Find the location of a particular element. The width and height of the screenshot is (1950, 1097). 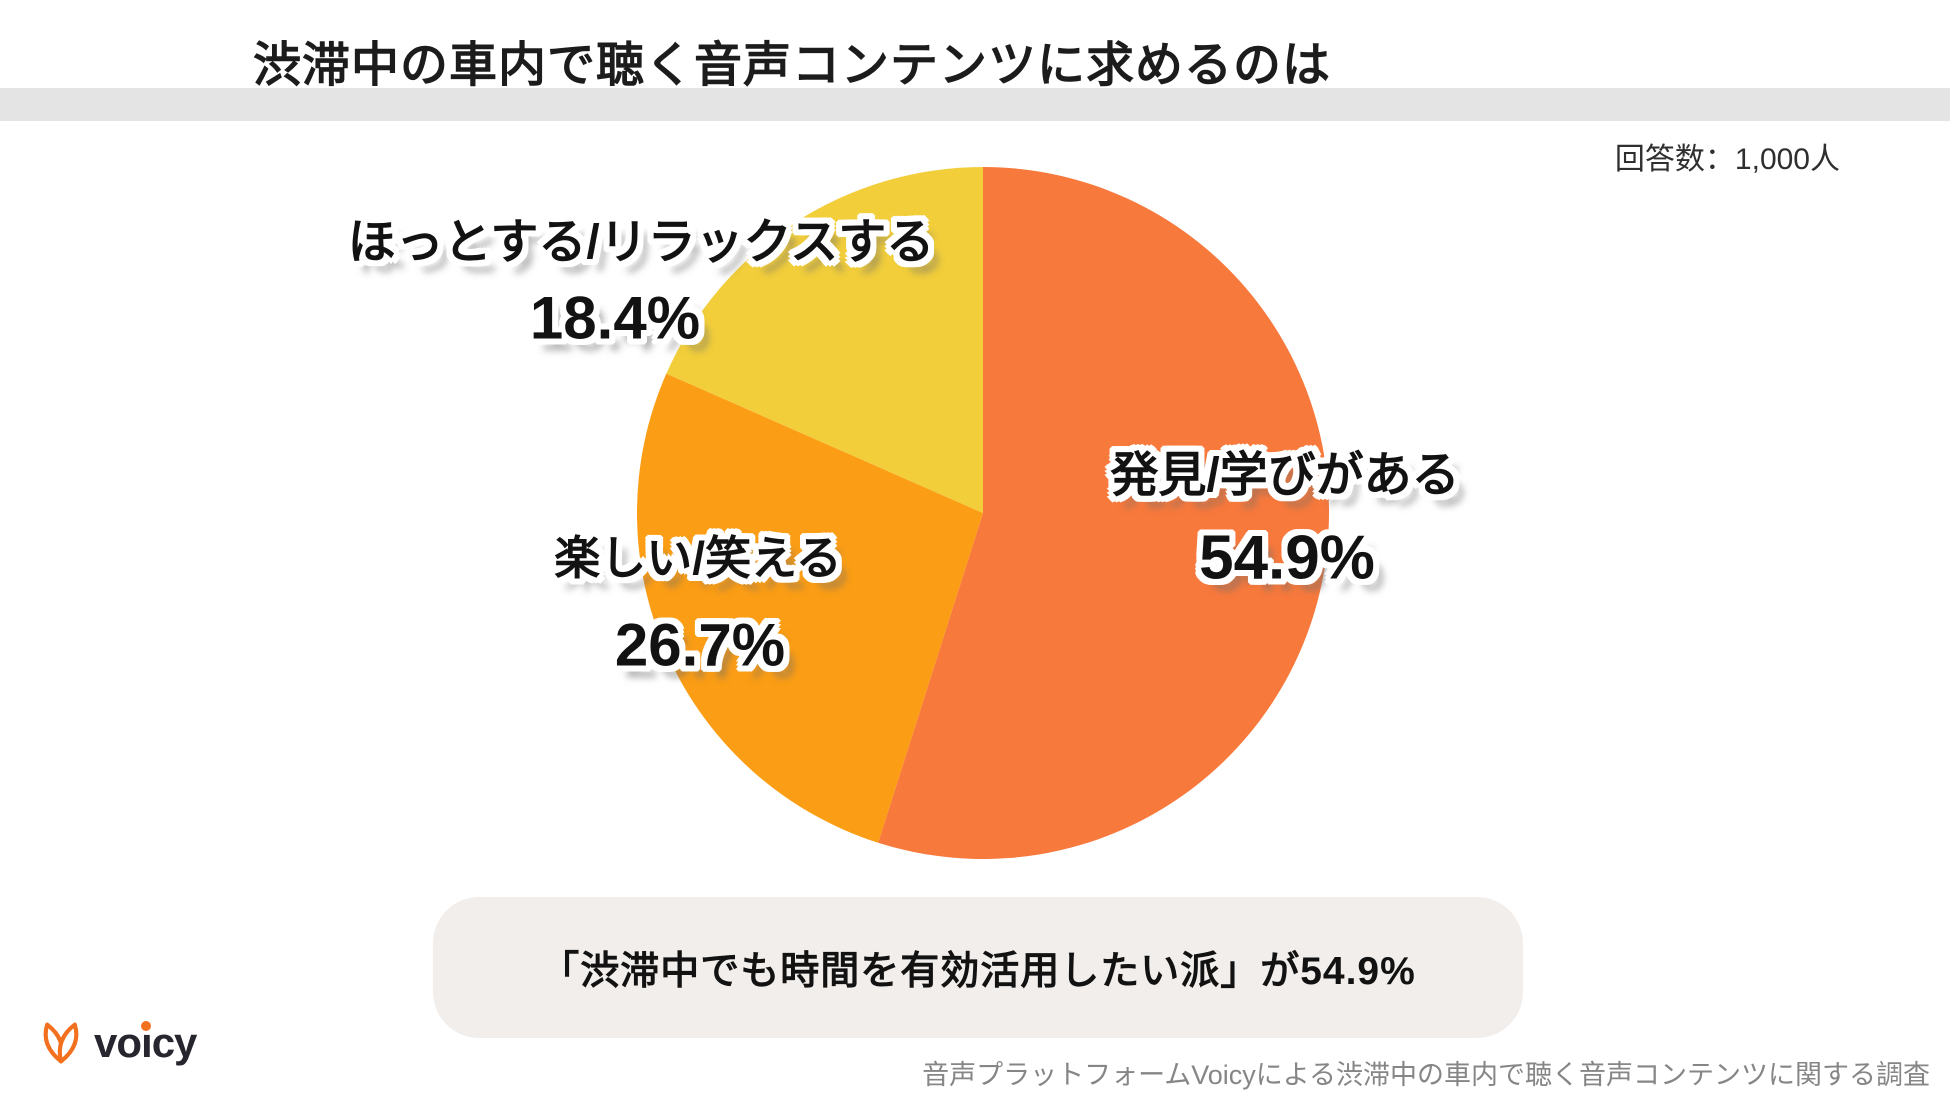

survey-source-note: 音声プラットフォームVoicyによる渋滞中の車内で聴く音声コンテンツに関する調査 is located at coordinates (1426, 1075).